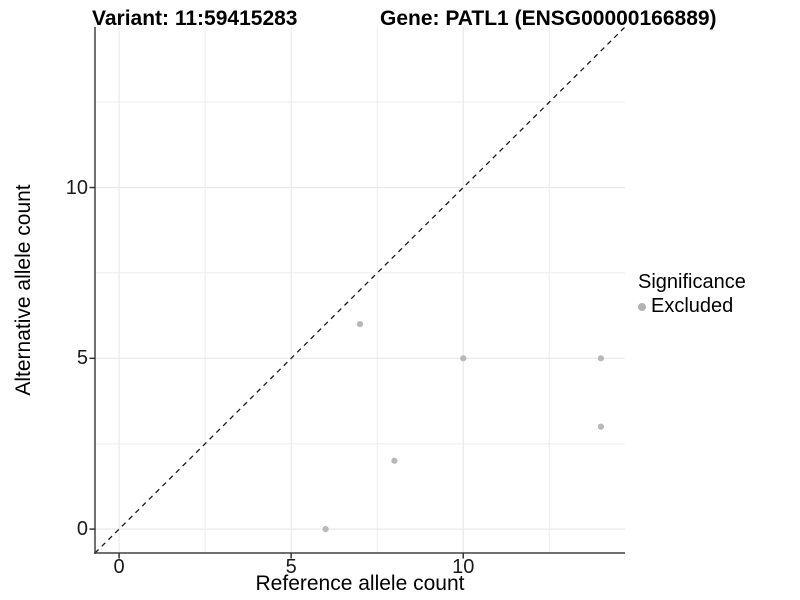  I want to click on x-tick-label: 5, so click(291, 567).